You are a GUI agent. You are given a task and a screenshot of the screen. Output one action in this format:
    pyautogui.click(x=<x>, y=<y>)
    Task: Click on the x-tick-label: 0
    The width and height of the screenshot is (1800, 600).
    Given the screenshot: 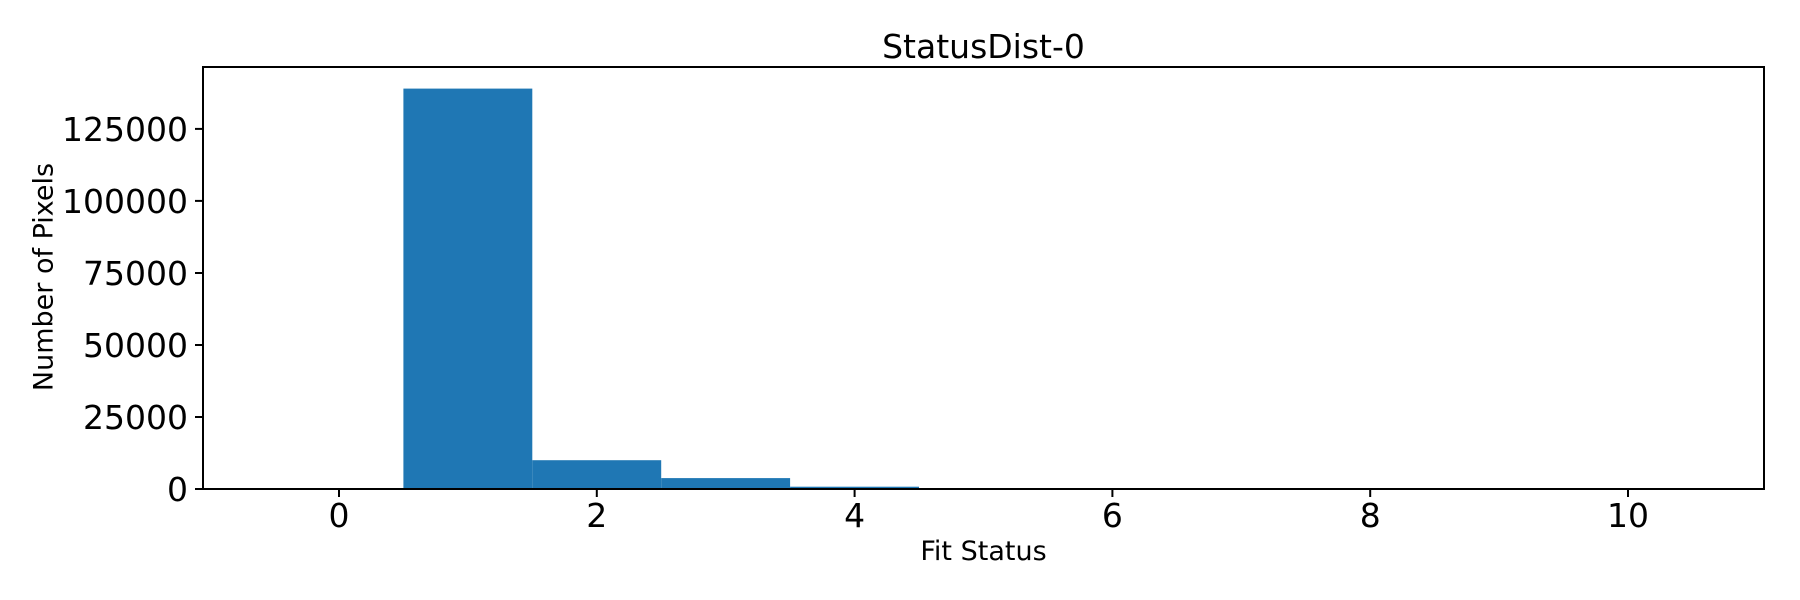 What is the action you would take?
    pyautogui.click(x=339, y=515)
    